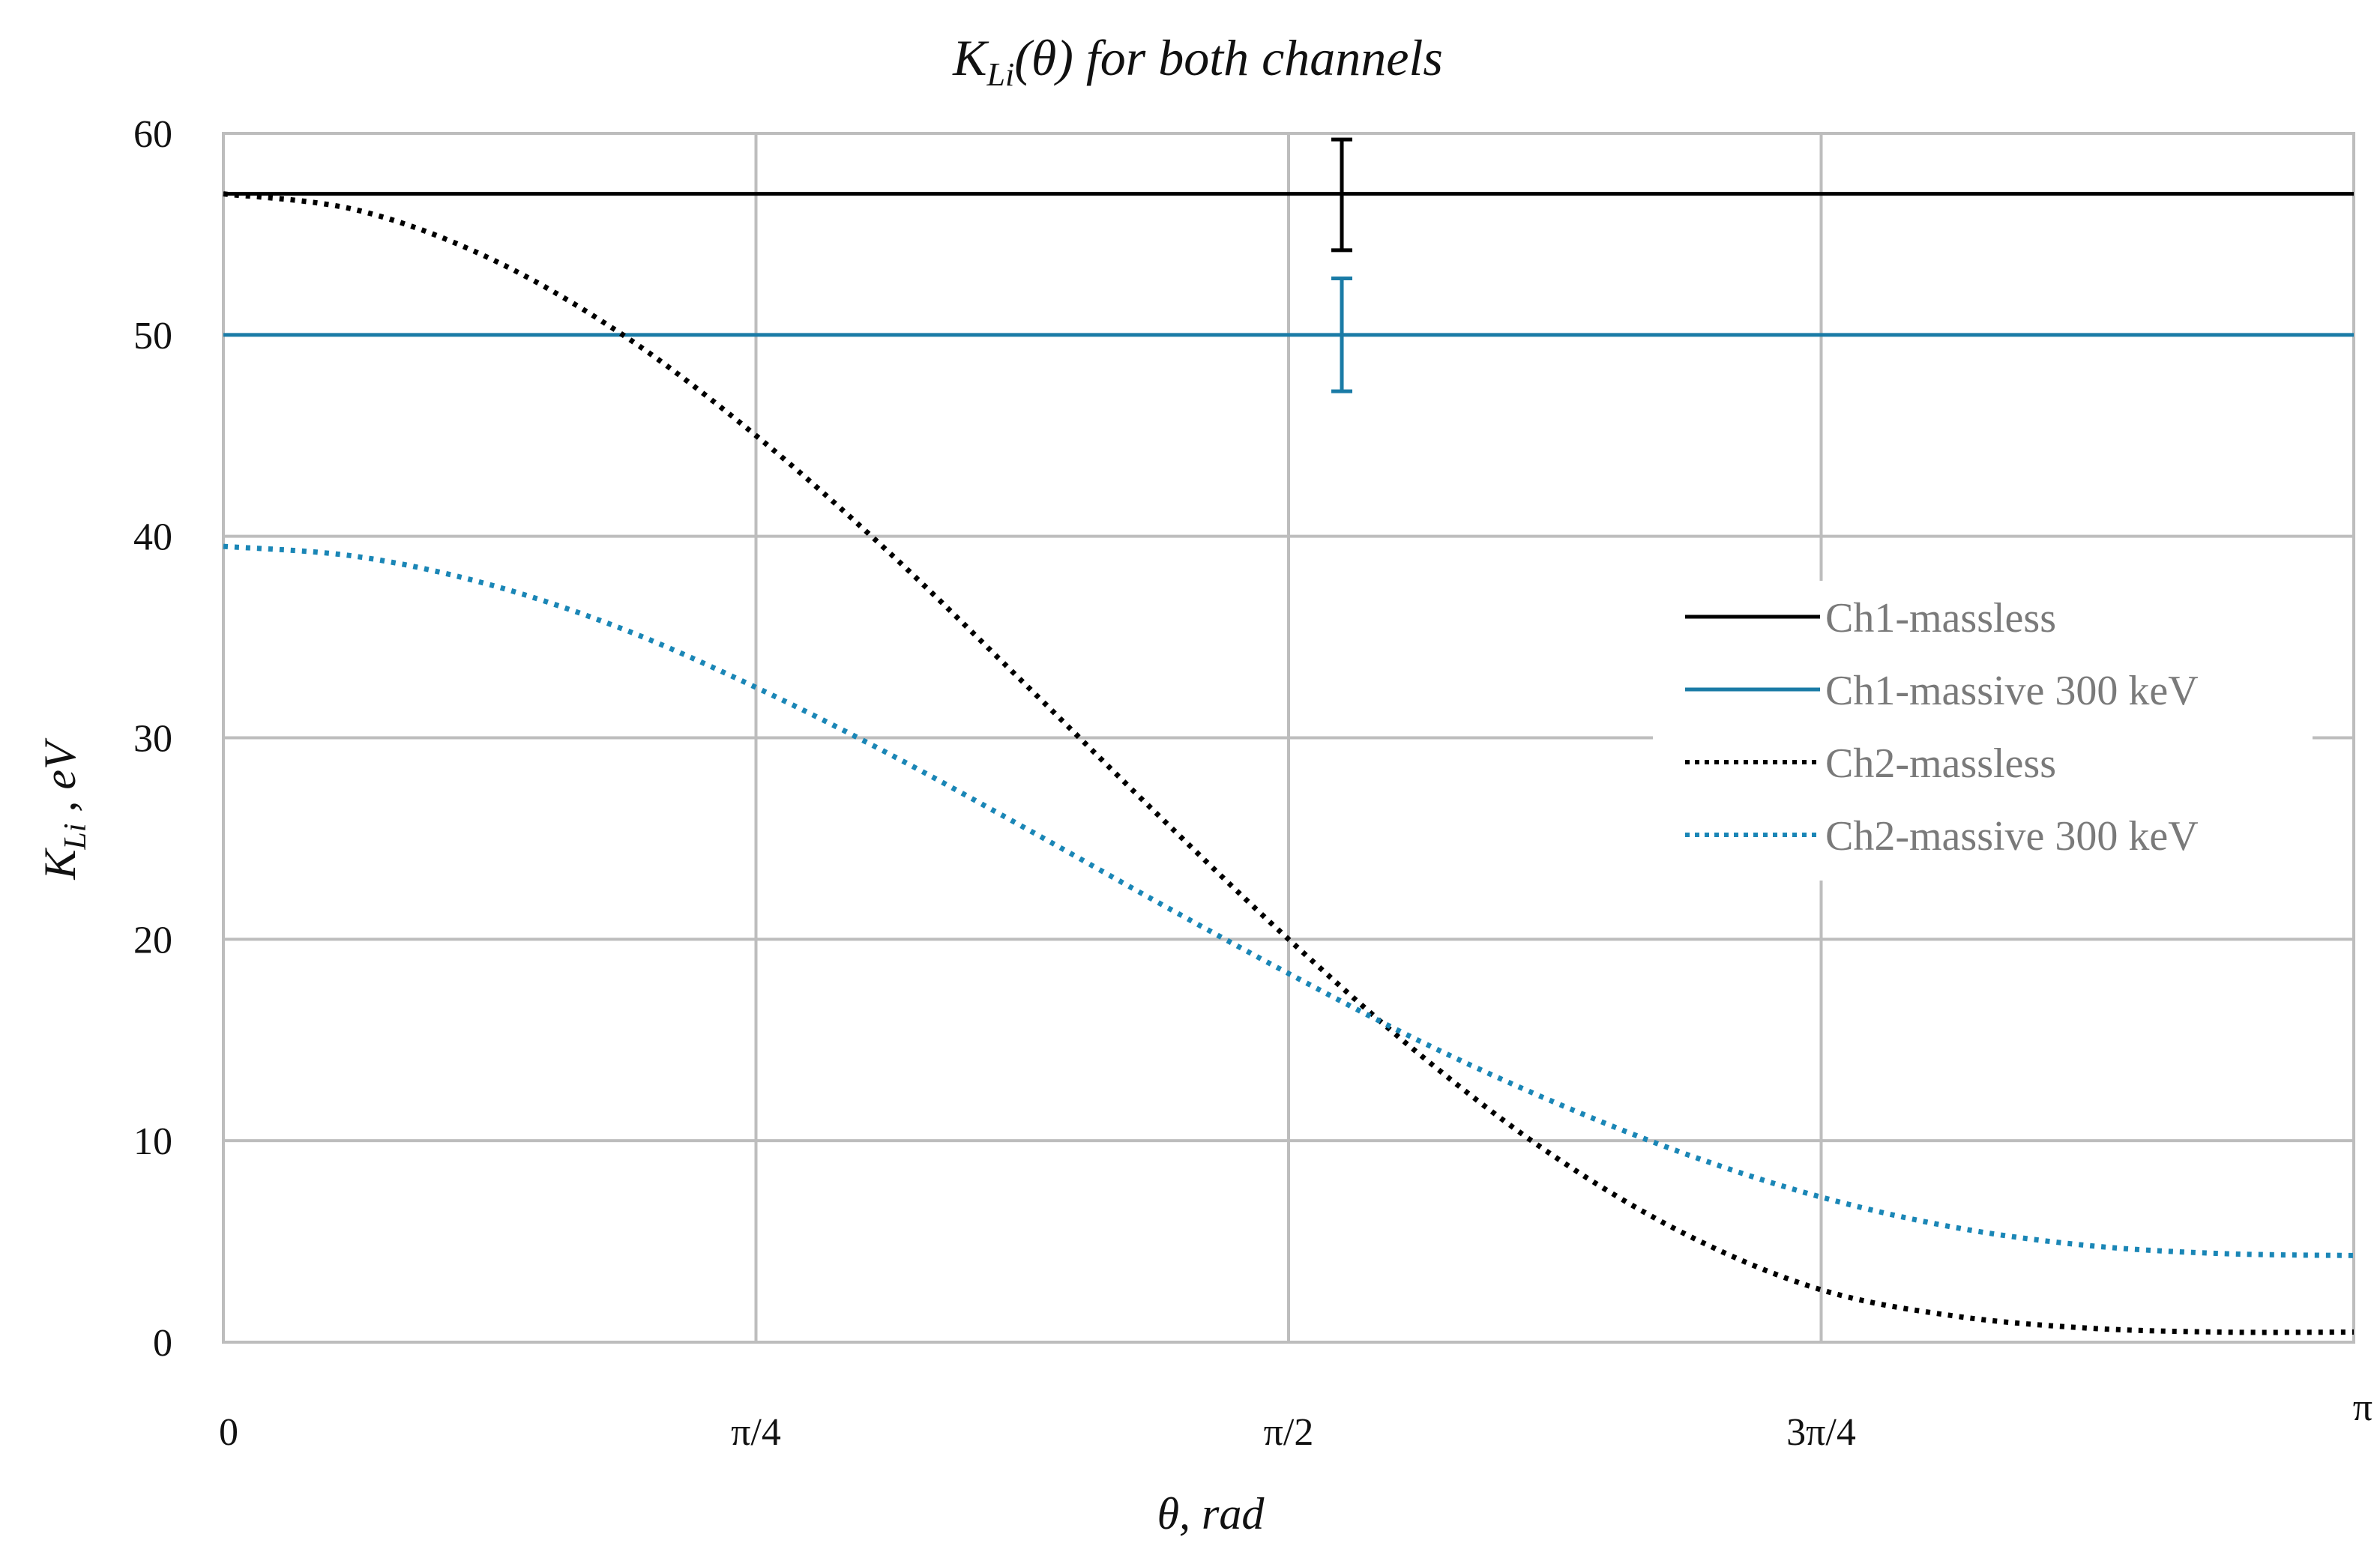 The image size is (2380, 1552). I want to click on chart-title: KLi(θ) for both channels, so click(1197, 61).